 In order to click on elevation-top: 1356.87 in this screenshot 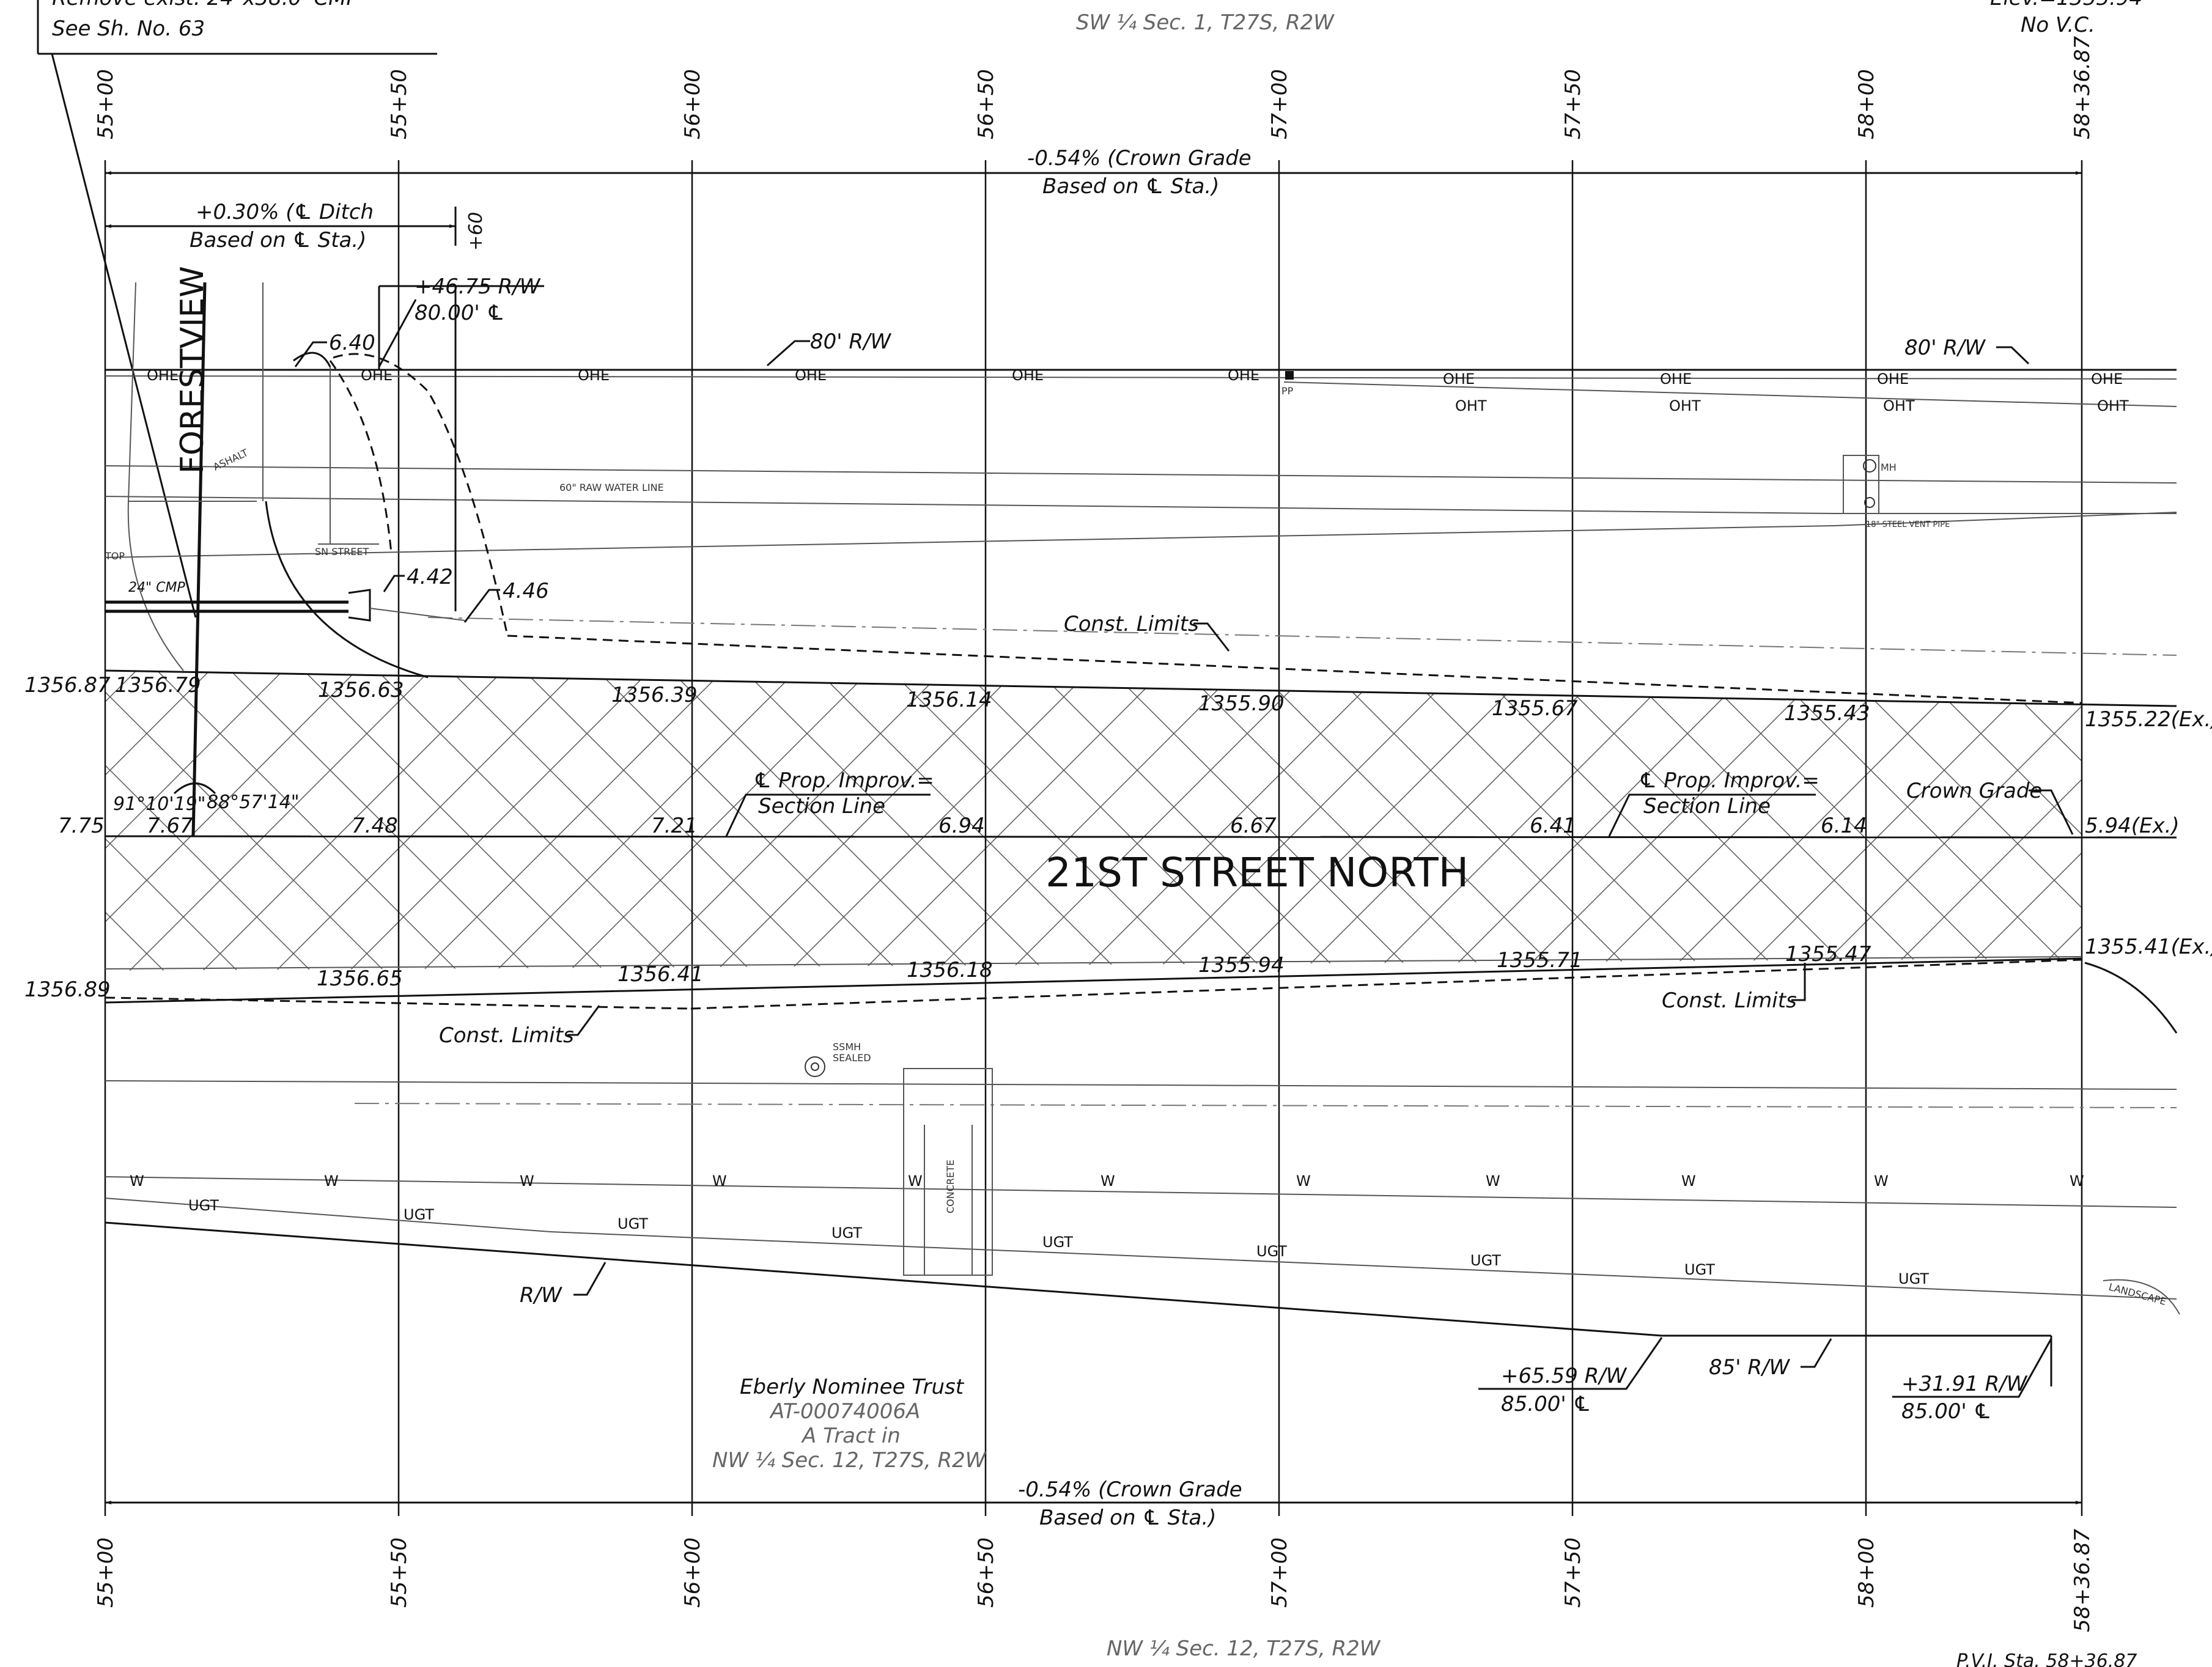, I will do `click(67, 685)`.